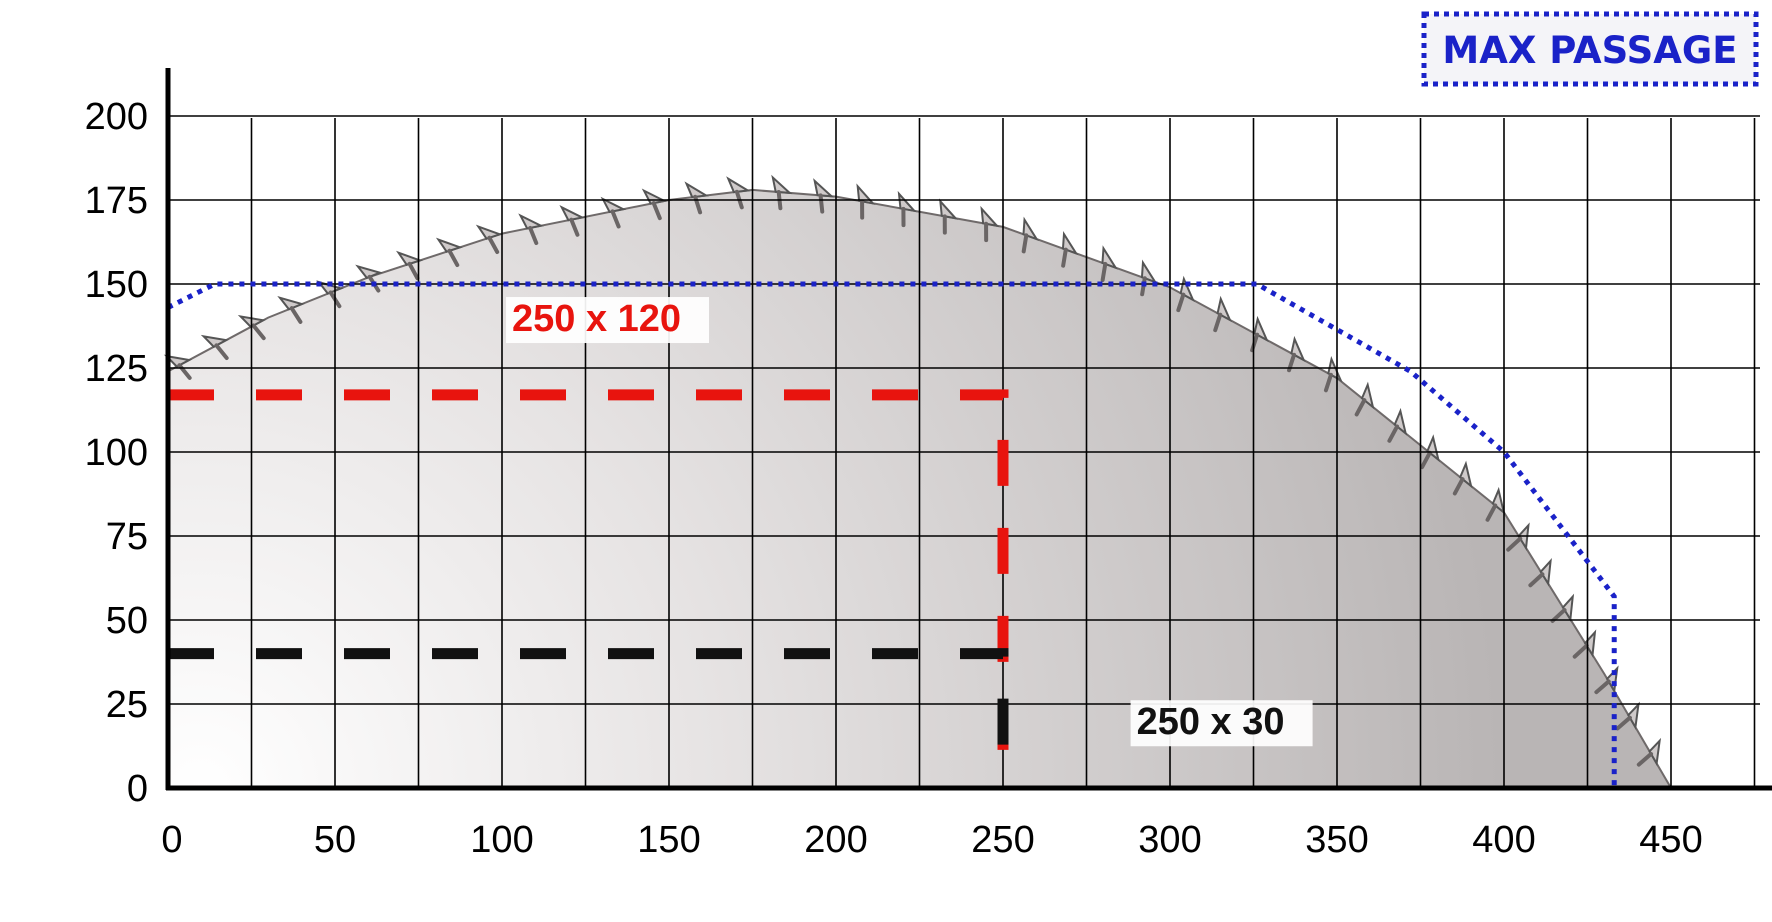 The height and width of the screenshot is (922, 1772). What do you see at coordinates (116, 285) in the screenshot?
I see `y-tick-label: 150` at bounding box center [116, 285].